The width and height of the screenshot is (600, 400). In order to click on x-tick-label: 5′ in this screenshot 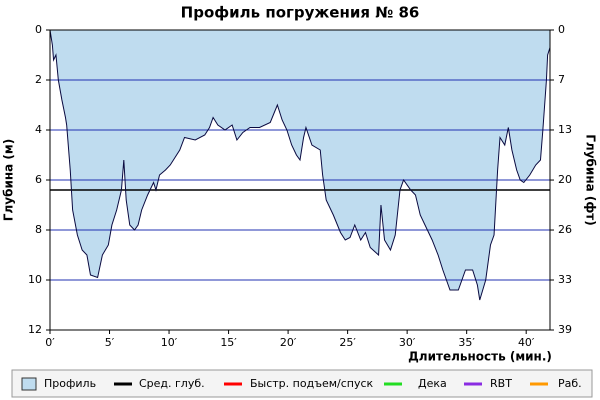, I will do `click(110, 342)`.